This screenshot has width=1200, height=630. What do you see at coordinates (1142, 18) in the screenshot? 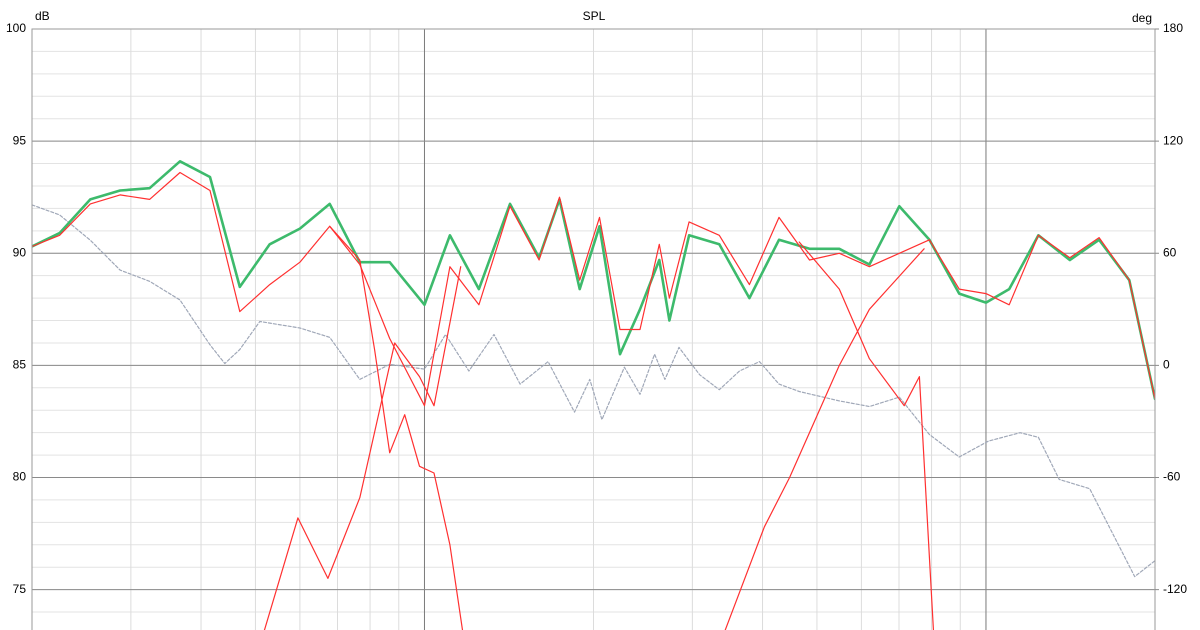
I see `y2-axis-label: deg` at bounding box center [1142, 18].